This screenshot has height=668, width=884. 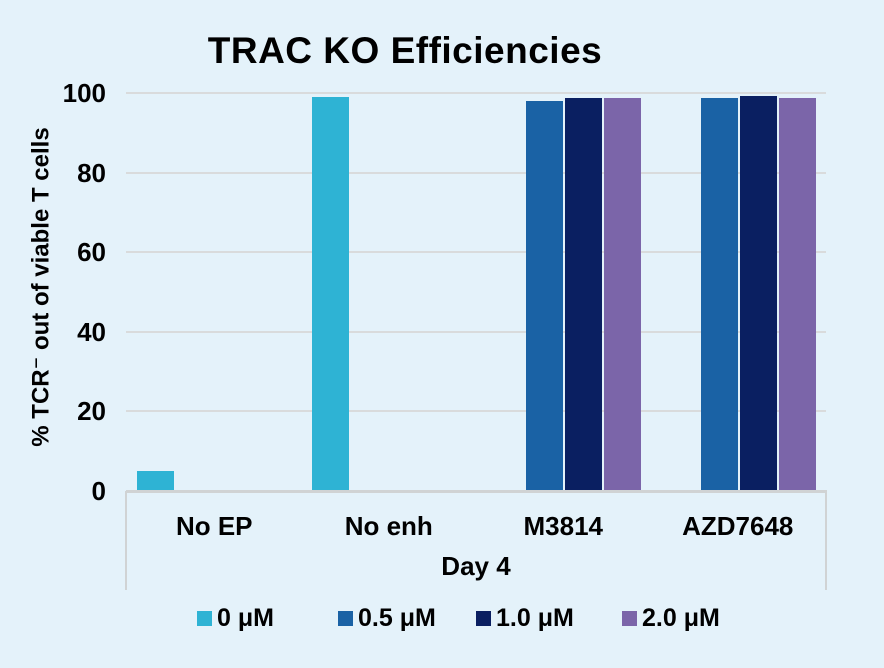 I want to click on bar-No enh-0 μM, so click(x=330, y=294).